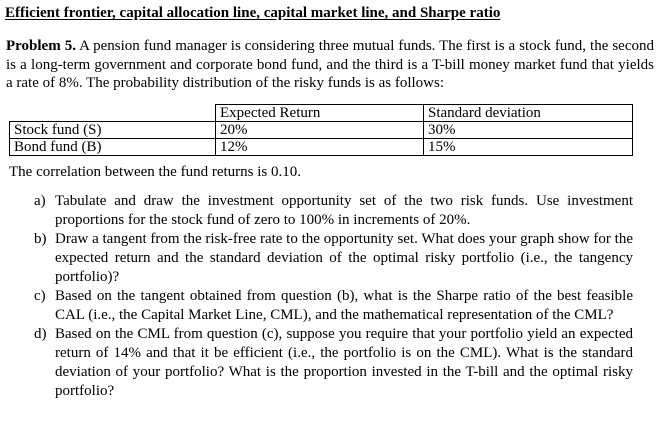 The width and height of the screenshot is (665, 444). I want to click on table-row: Stock fund (S) 20% 30%, so click(321, 130).